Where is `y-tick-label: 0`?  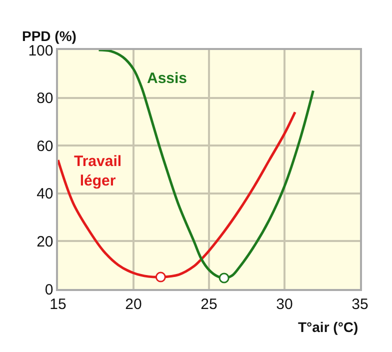 y-tick-label: 0 is located at coordinates (49, 289).